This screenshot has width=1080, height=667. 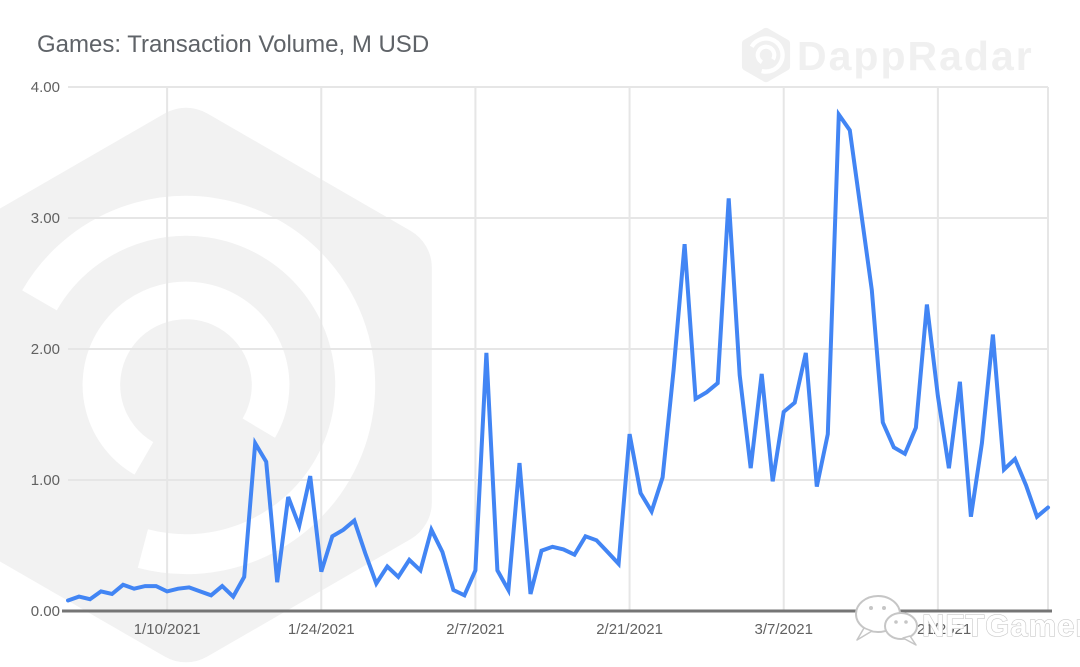 I want to click on y-tick-label: 1.00, so click(x=45, y=480).